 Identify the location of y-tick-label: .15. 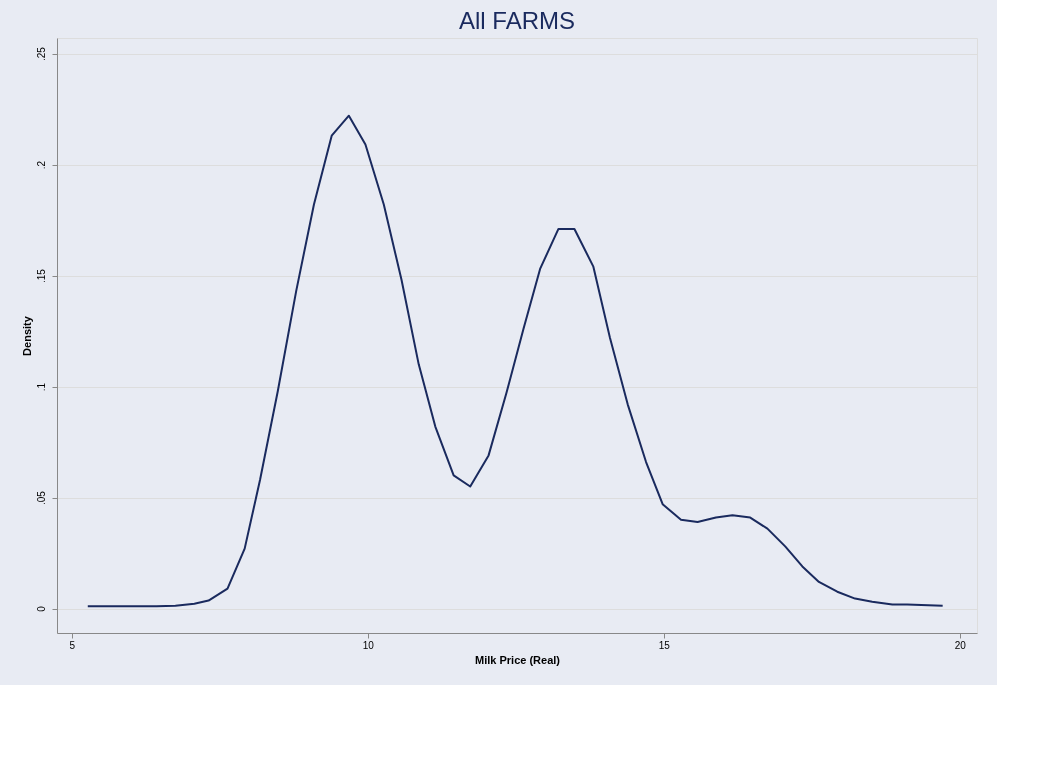
(41, 276).